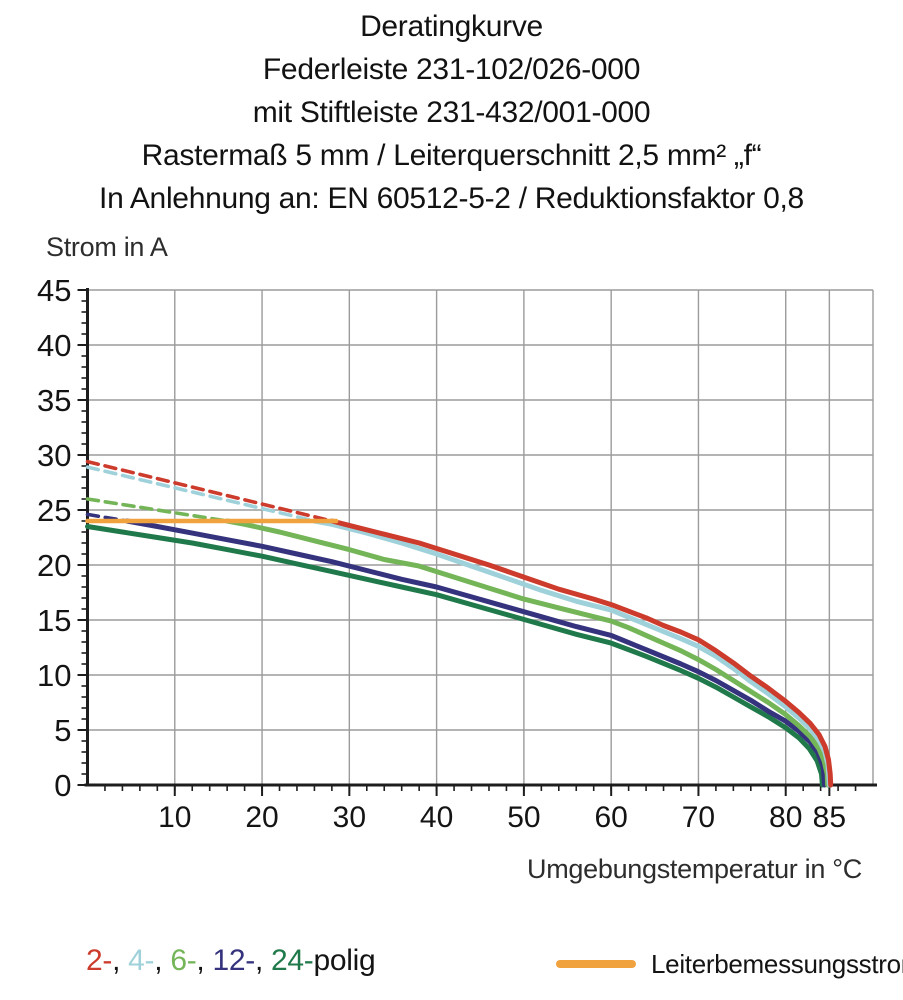 The image size is (903, 1000). I want to click on svg-text: 35, so click(54, 400).